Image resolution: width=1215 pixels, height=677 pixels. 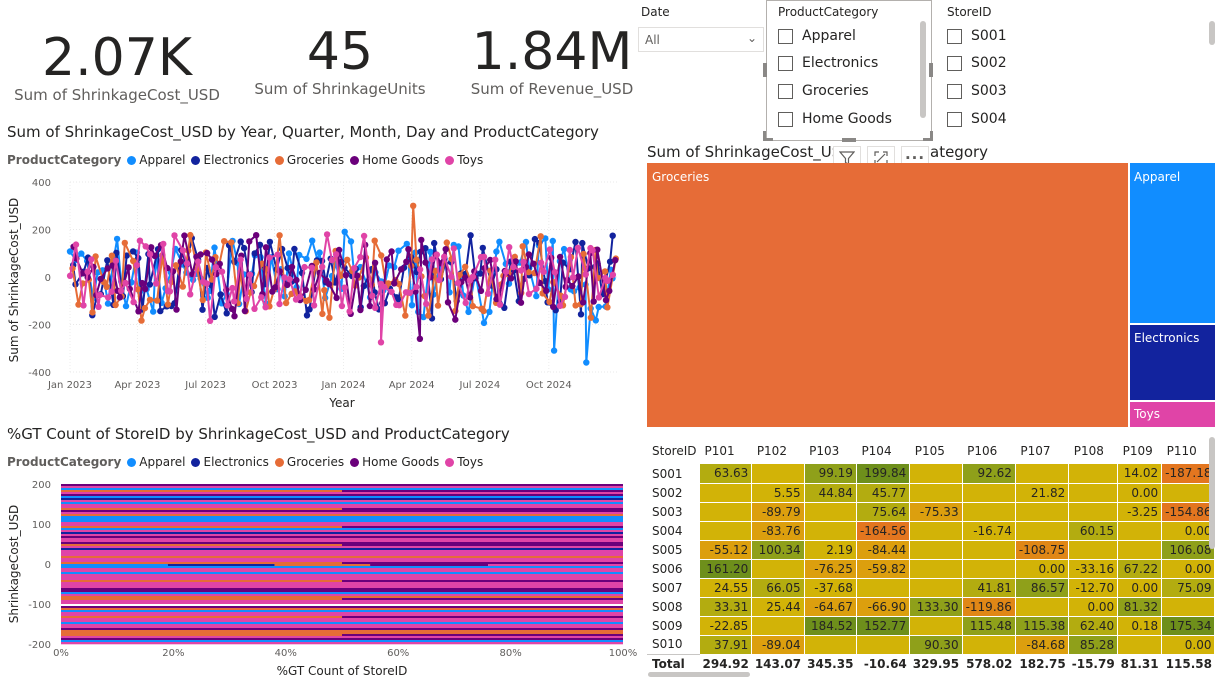 What do you see at coordinates (726, 474) in the screenshot?
I see `matrix-cell: 63.63` at bounding box center [726, 474].